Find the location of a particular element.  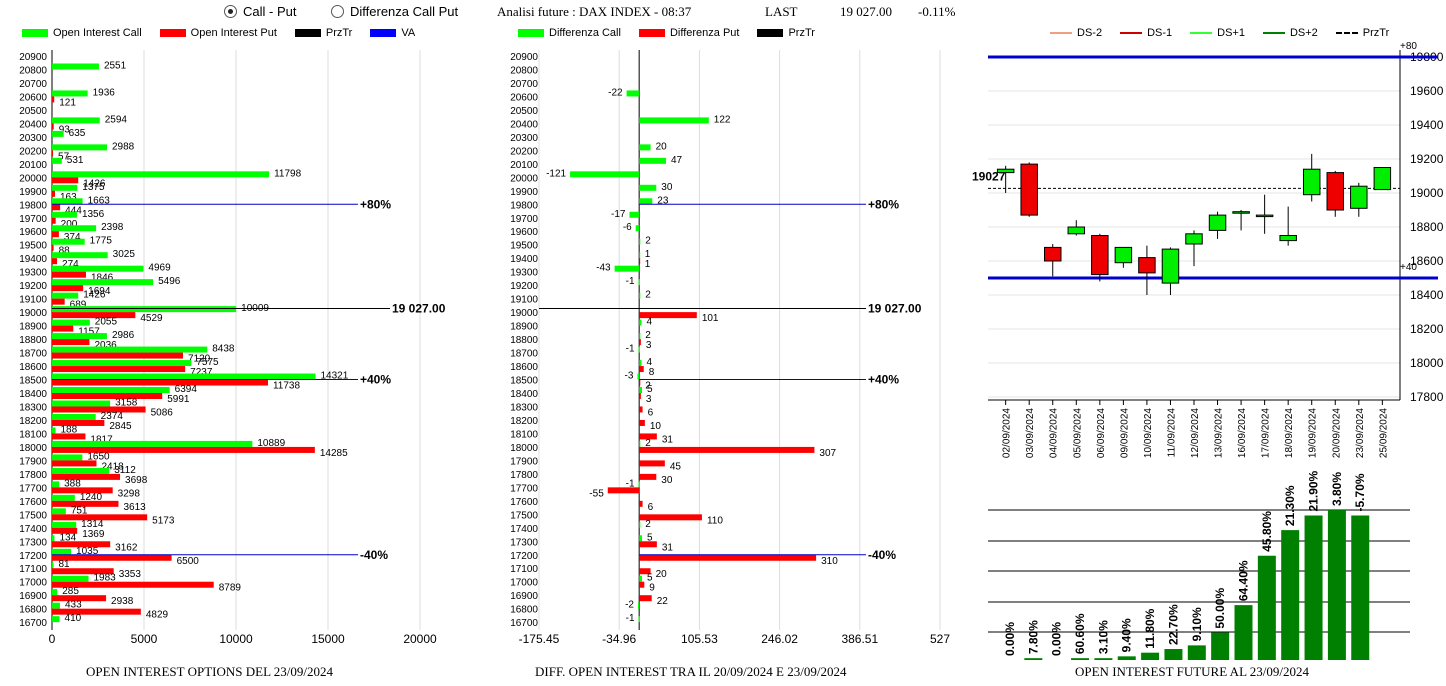

legend-item-ds-2: DS-2 is located at coordinates (1076, 33).